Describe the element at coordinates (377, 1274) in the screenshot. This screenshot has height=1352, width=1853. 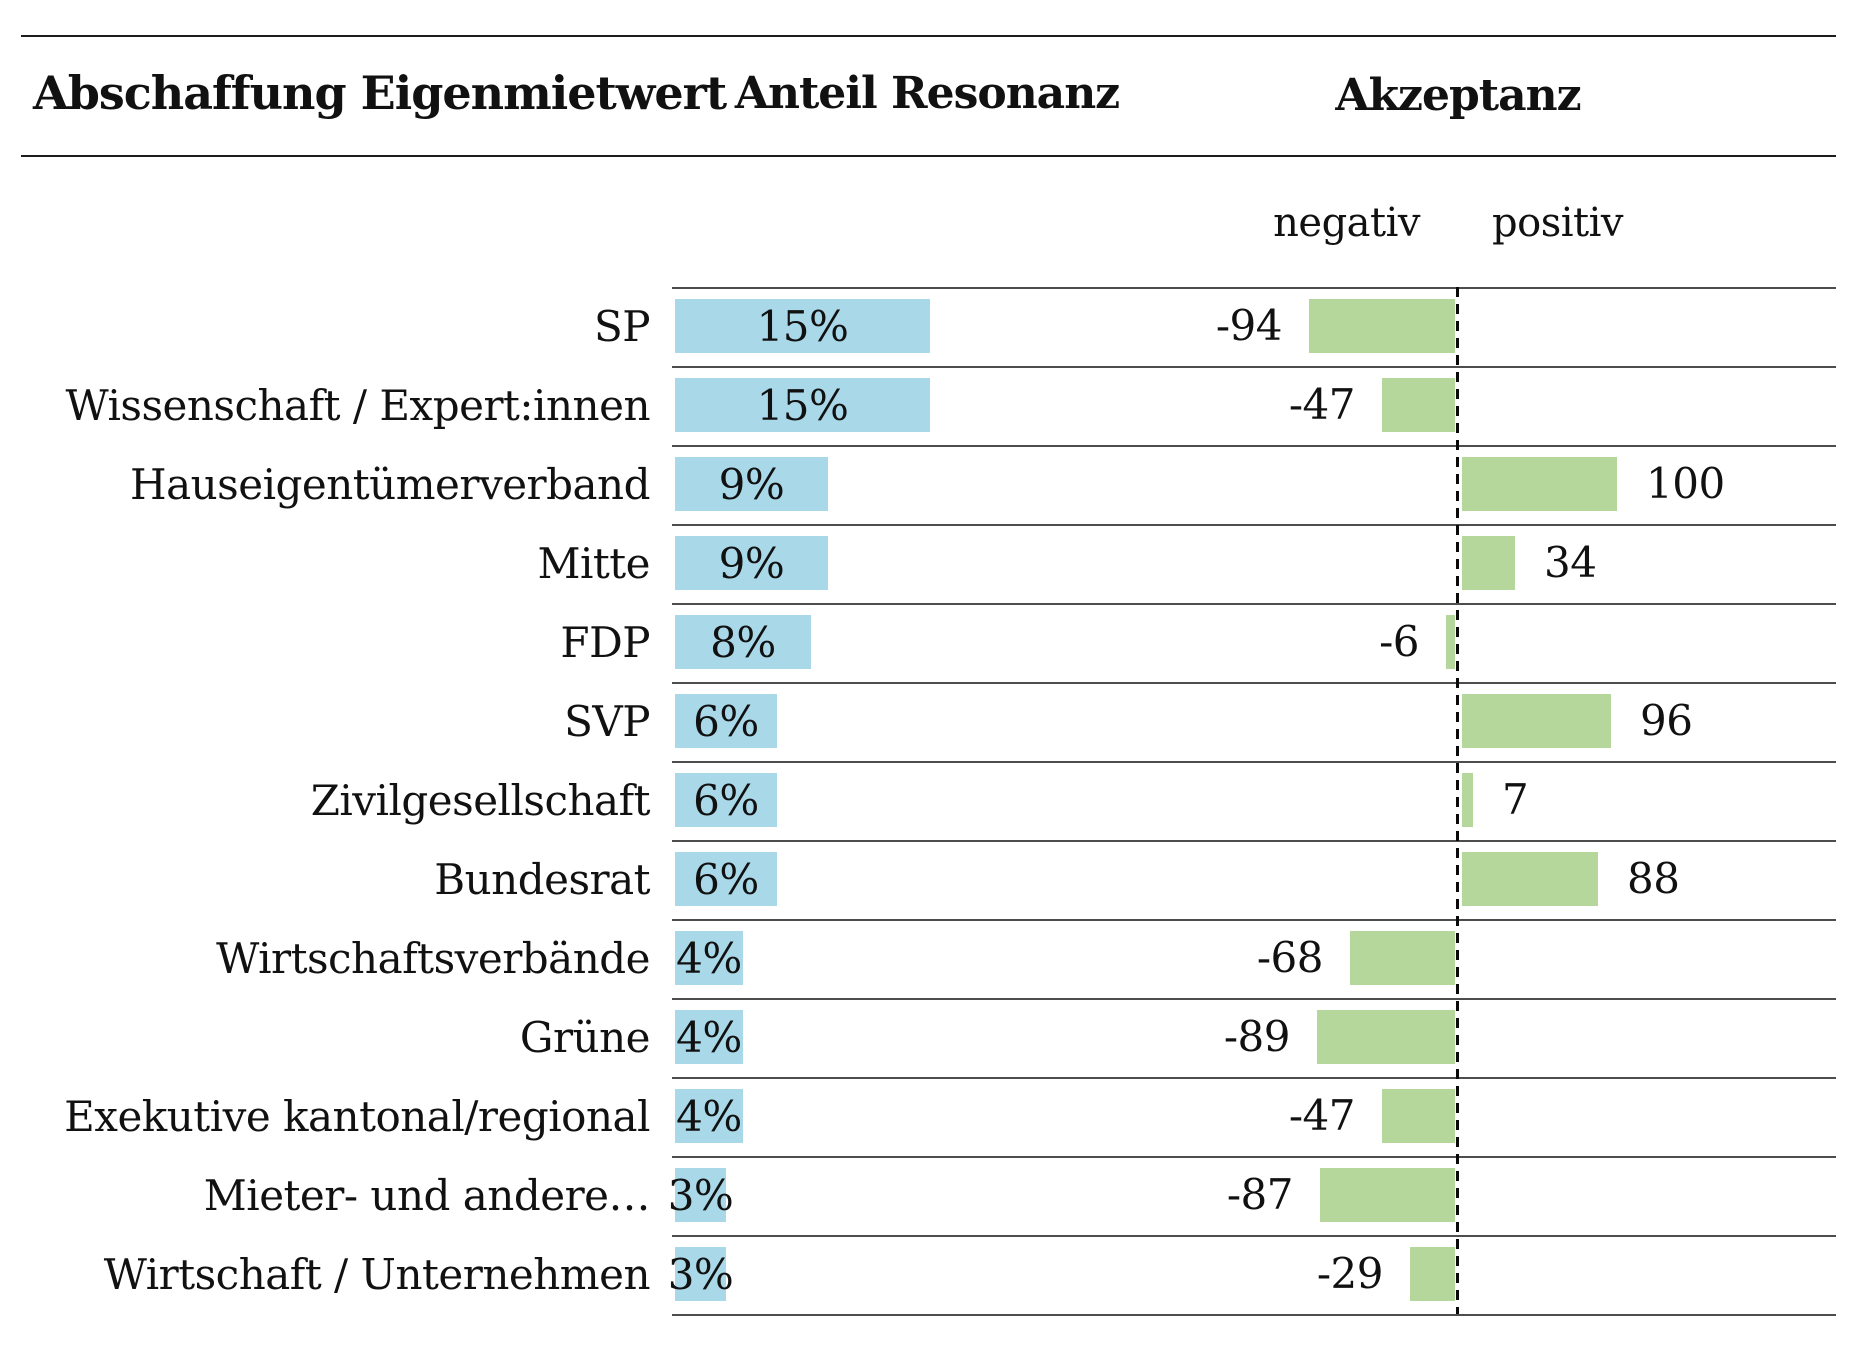
I see `actor-label: Wirtschaft / Unternehmen` at that location.